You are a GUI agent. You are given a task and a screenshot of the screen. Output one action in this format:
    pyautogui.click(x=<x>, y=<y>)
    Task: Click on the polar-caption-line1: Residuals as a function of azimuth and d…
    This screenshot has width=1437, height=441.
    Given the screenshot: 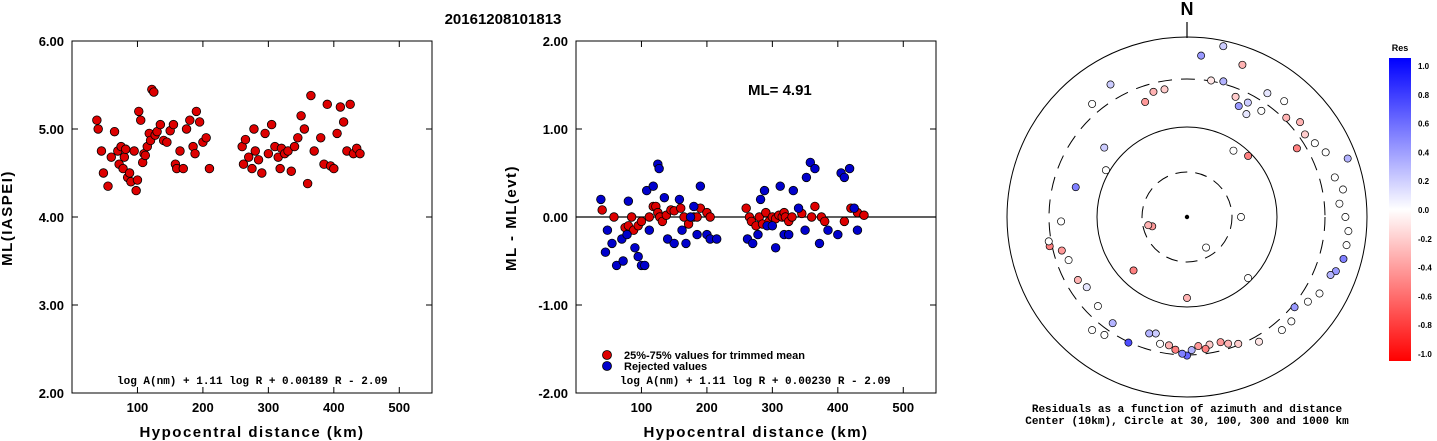 What is the action you would take?
    pyautogui.click(x=1187, y=410)
    